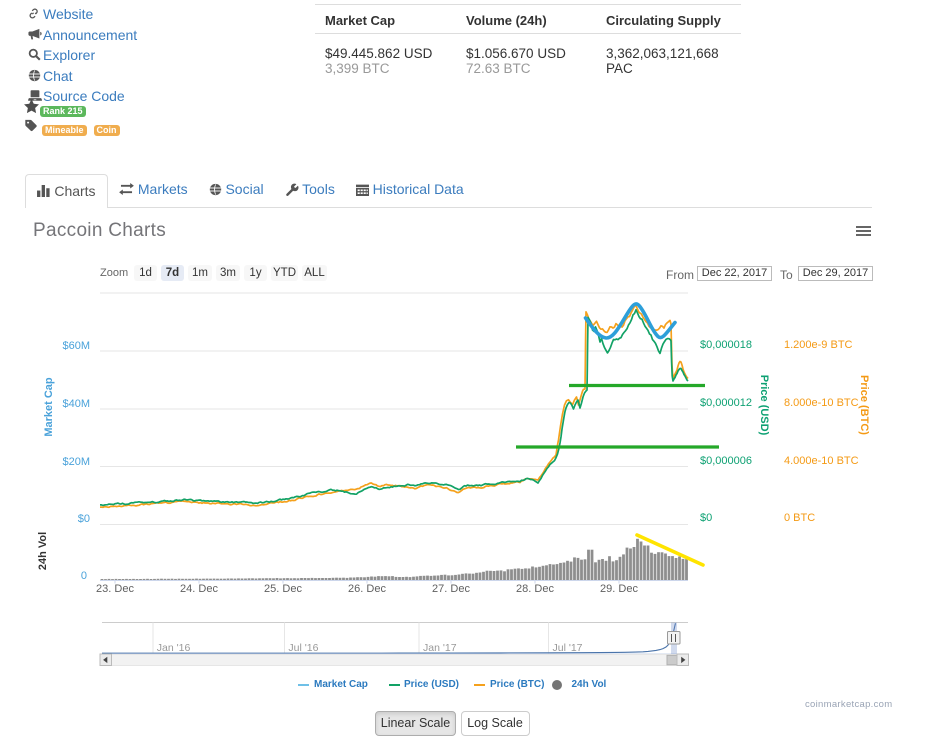  I want to click on svg-text: 27. Dec, so click(451, 589).